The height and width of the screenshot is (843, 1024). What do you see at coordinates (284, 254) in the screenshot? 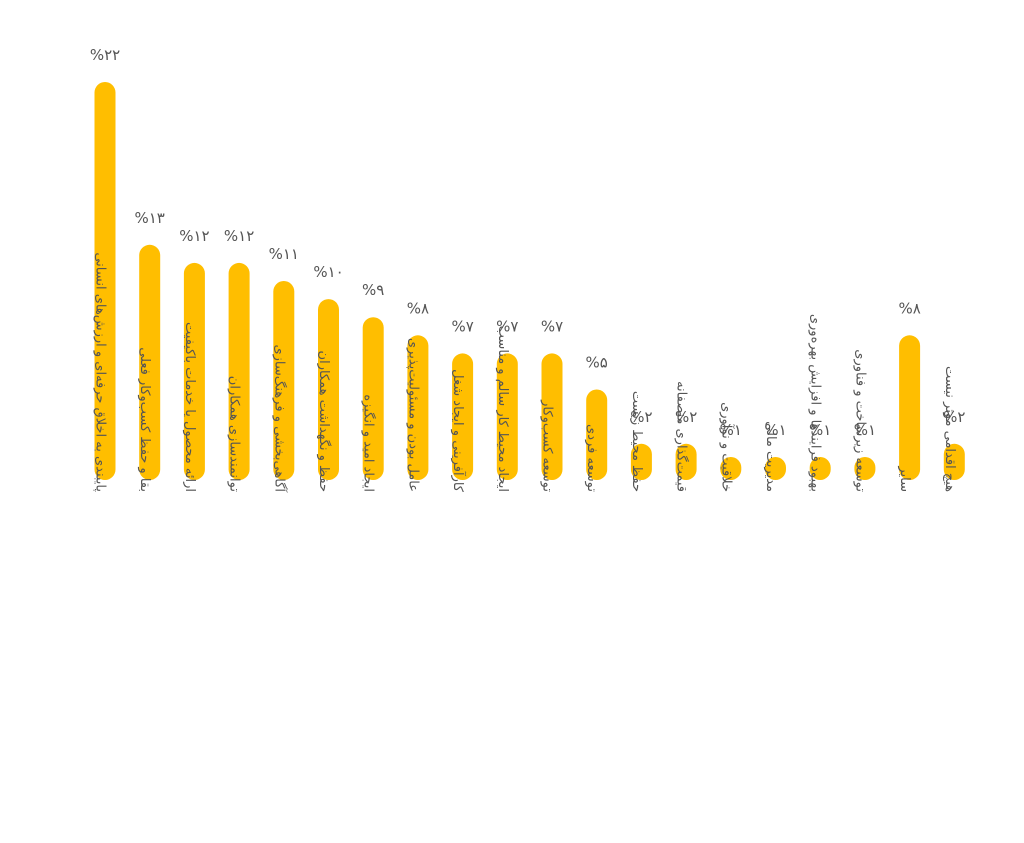
I see `value-label: %۱۱` at bounding box center [284, 254].